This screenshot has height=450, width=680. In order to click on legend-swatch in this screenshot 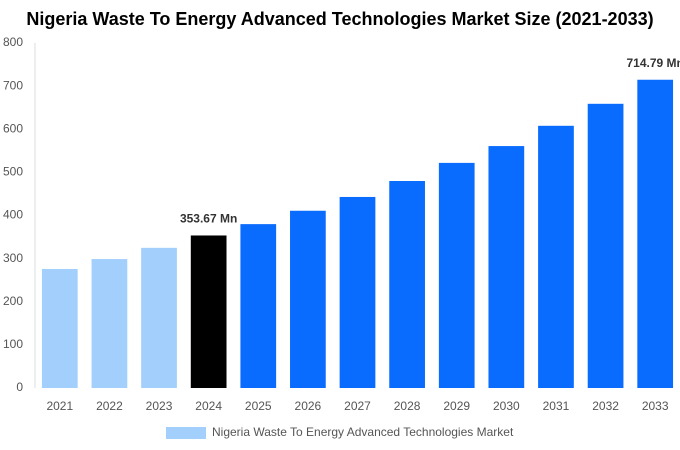, I will do `click(186, 433)`.